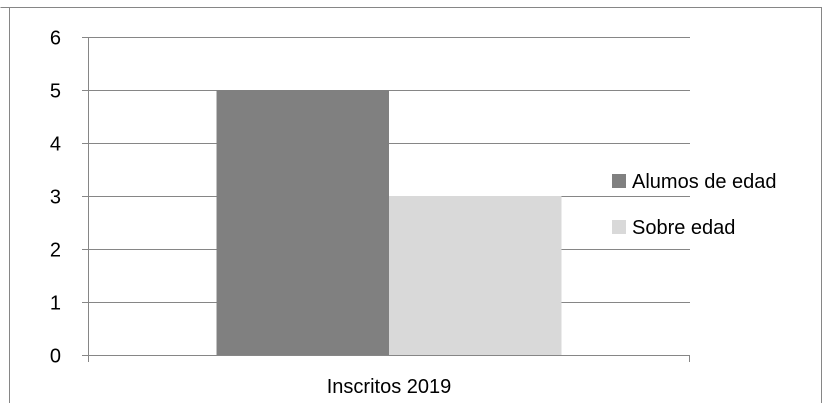 This screenshot has width=822, height=408. I want to click on x-axis-tick-labels: Inscritos 2019, so click(389, 387).